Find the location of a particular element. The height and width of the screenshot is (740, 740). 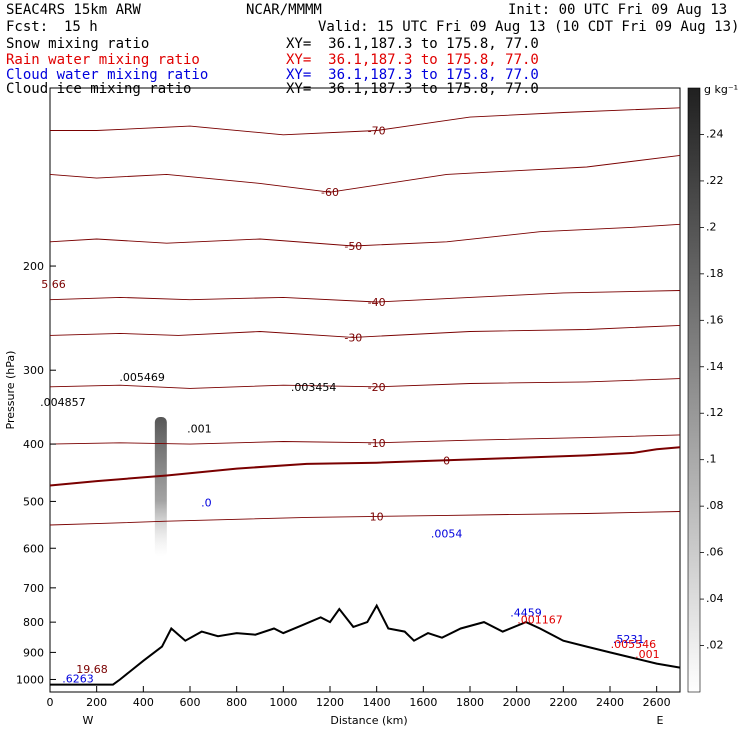

y-tick-label-5: 700 is located at coordinates (33, 588).